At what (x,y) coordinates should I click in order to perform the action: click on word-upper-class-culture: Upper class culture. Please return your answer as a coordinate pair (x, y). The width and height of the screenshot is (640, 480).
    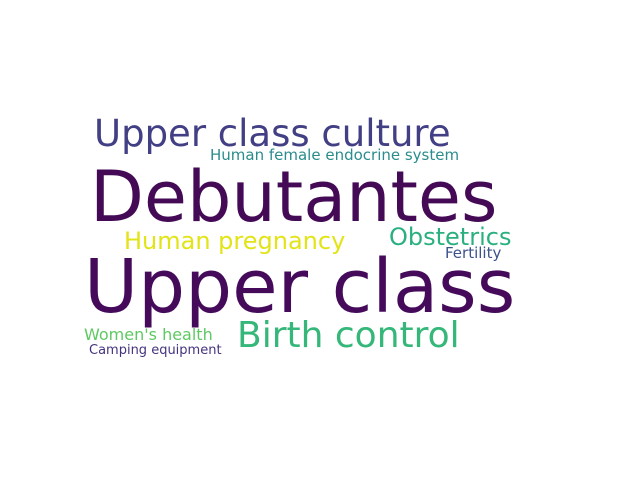
    Looking at the image, I should click on (272, 133).